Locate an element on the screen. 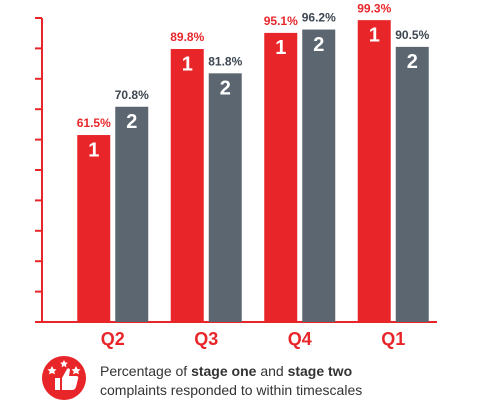 This screenshot has height=417, width=480. value-label: 96.2% is located at coordinates (319, 18).